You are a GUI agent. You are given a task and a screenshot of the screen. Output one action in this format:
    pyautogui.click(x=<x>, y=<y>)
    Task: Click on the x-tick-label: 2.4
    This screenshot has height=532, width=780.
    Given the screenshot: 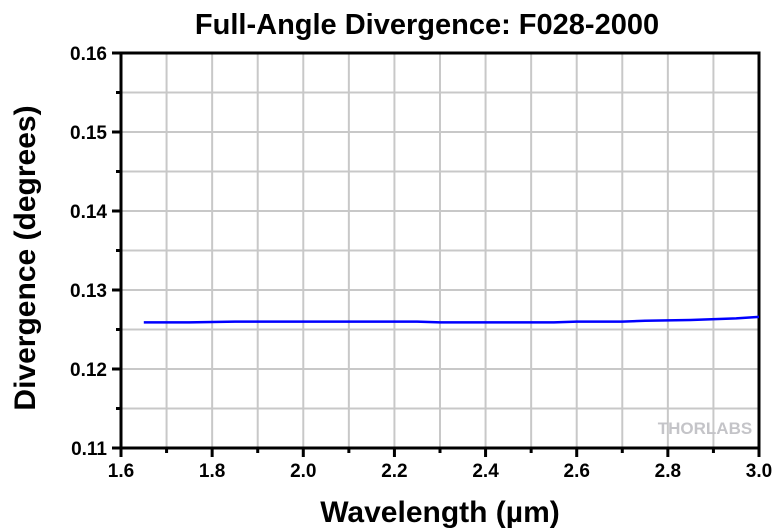 What is the action you would take?
    pyautogui.click(x=485, y=471)
    